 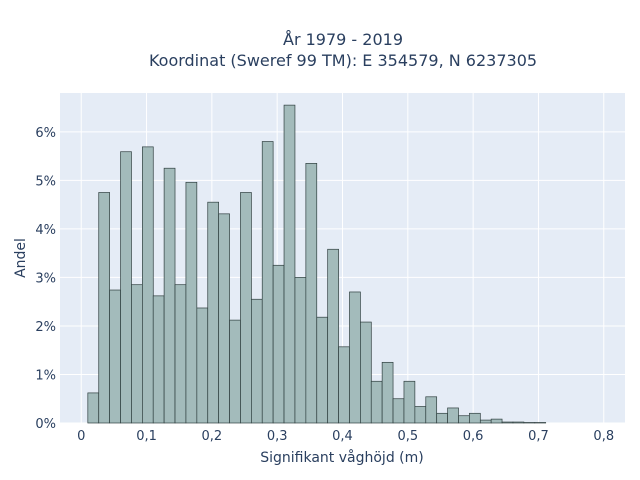 I want to click on x-tick-label: 0,4, so click(x=342, y=436).